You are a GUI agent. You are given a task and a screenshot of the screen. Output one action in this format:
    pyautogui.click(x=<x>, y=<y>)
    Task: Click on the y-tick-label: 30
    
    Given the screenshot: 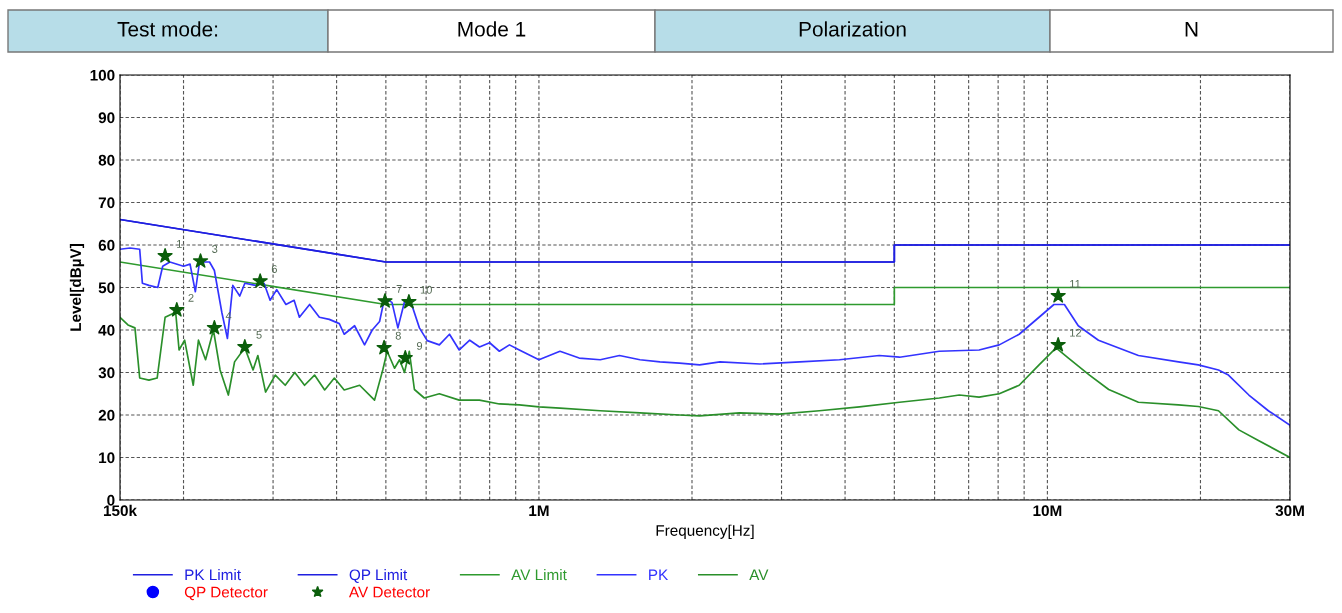 What is the action you would take?
    pyautogui.click(x=106, y=373)
    